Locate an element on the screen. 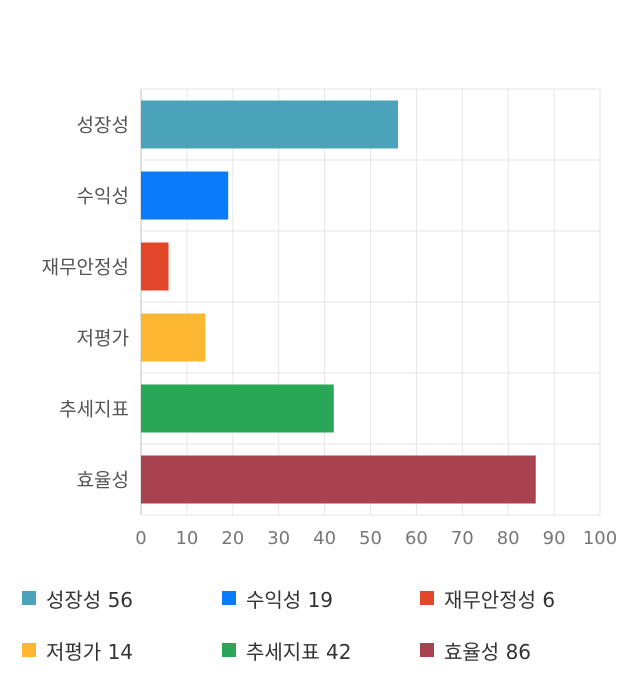 Image resolution: width=640 pixels, height=700 pixels. x-tick-label: 0 is located at coordinates (140, 538).